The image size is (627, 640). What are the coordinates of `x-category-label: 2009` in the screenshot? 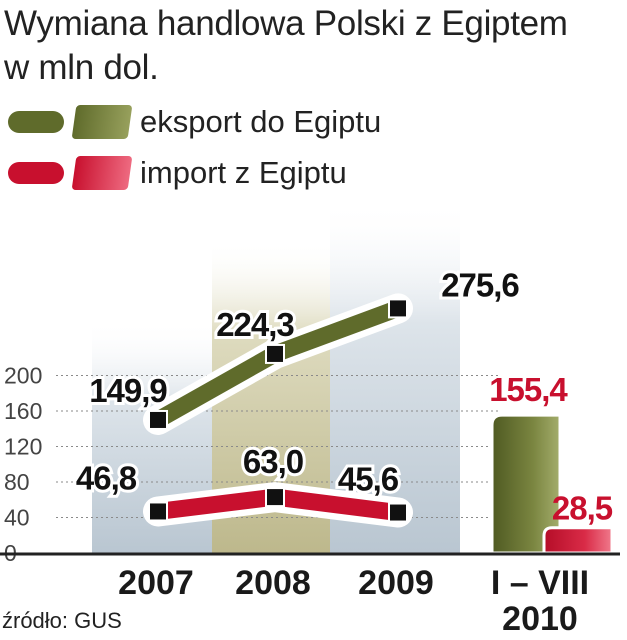 It's located at (396, 583).